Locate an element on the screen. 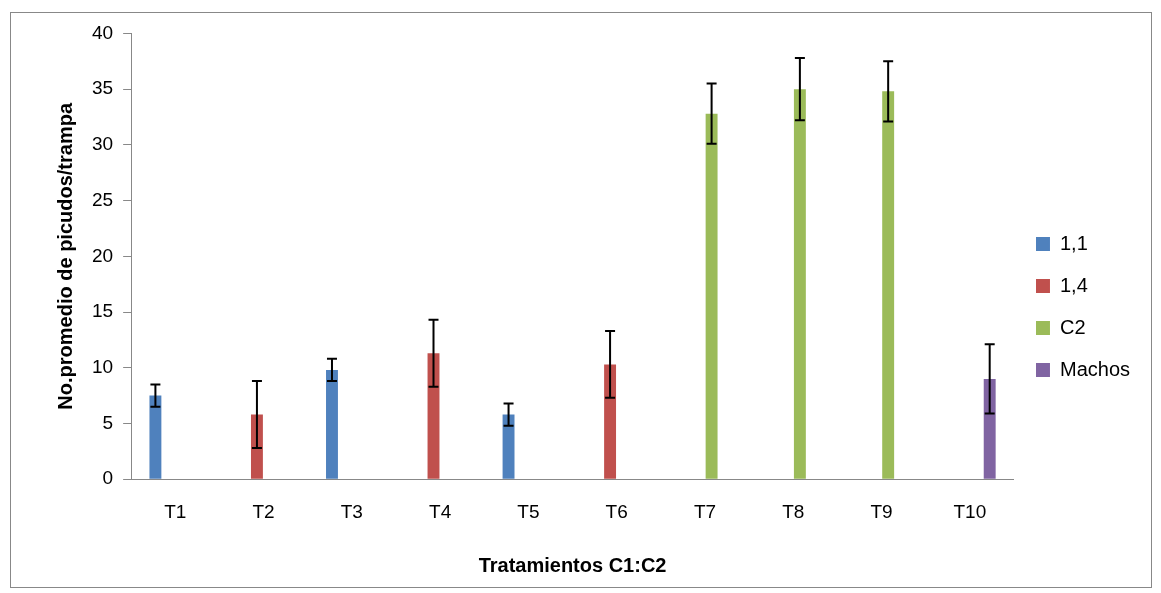  x-tick-label: T4 is located at coordinates (440, 511).